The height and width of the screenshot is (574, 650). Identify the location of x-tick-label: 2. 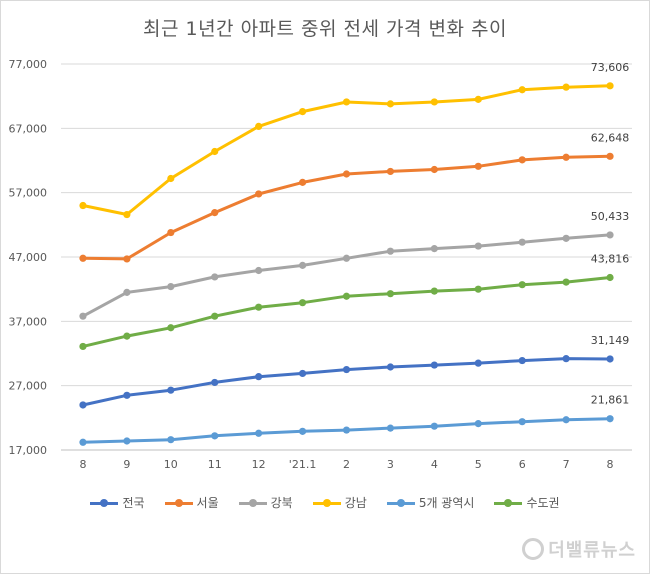
(346, 464).